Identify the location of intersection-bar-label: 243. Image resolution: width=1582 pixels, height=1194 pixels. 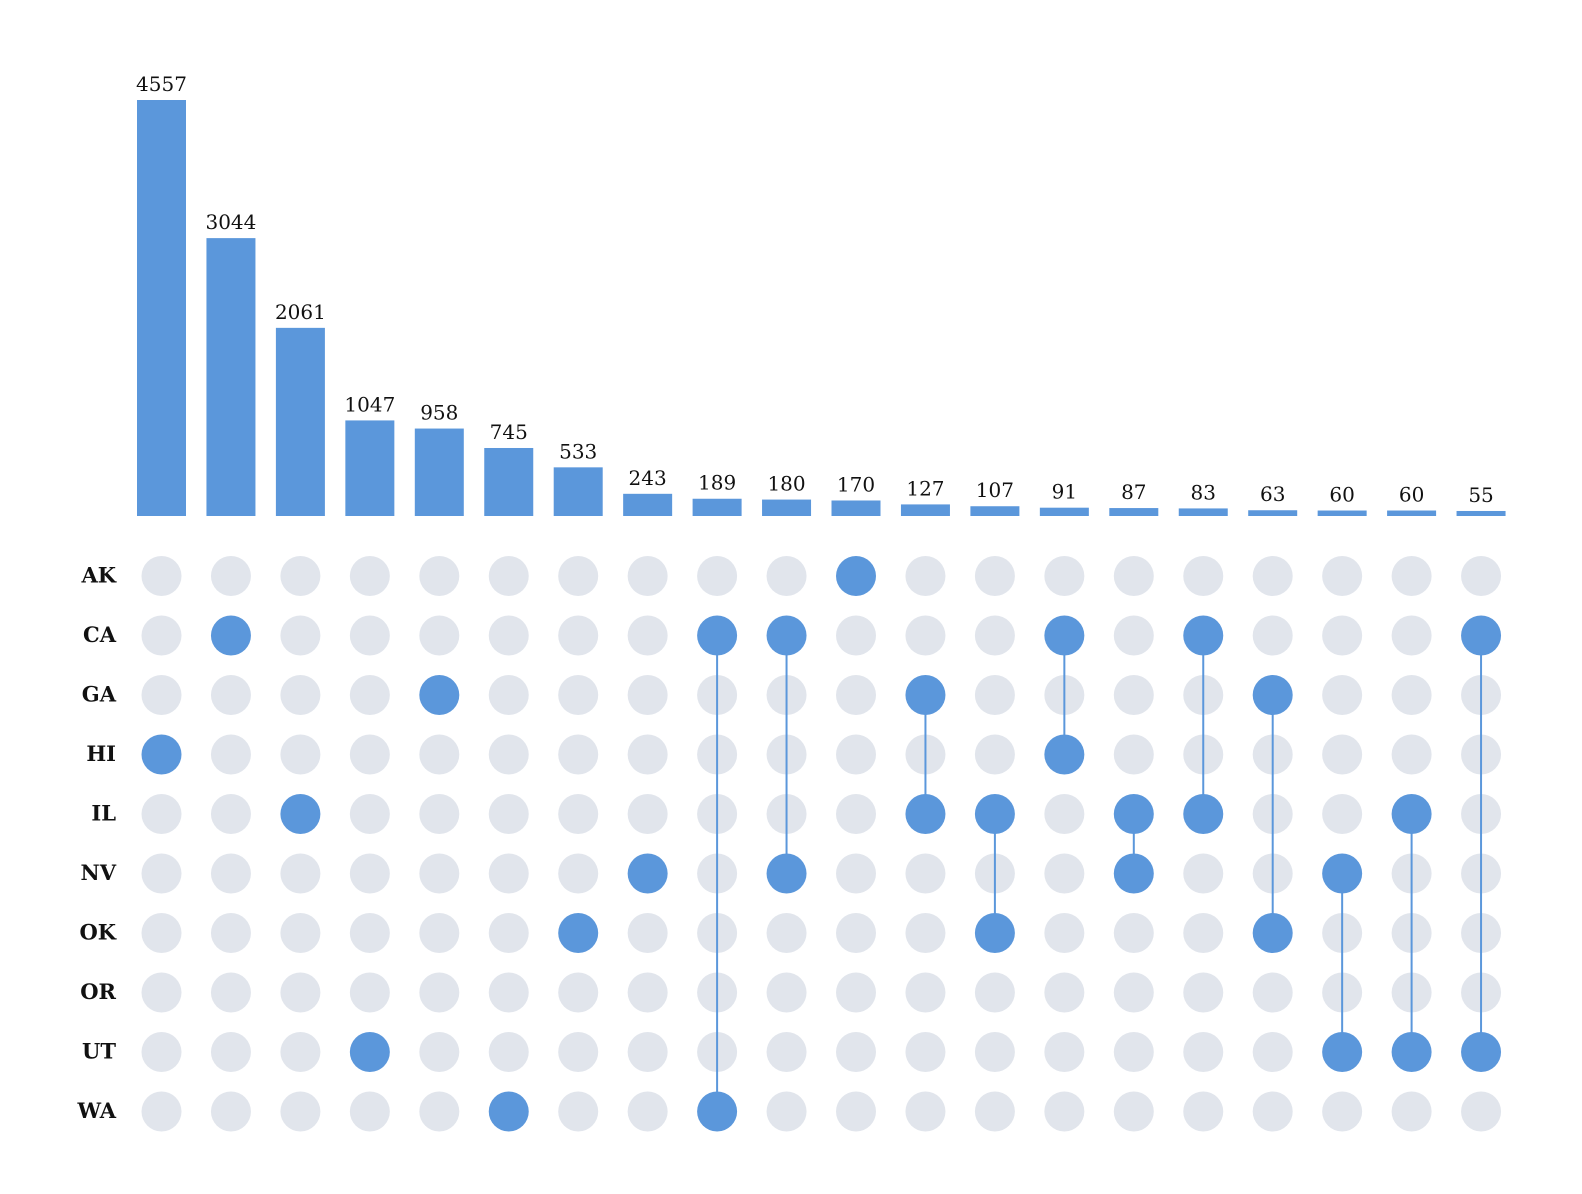
(648, 478).